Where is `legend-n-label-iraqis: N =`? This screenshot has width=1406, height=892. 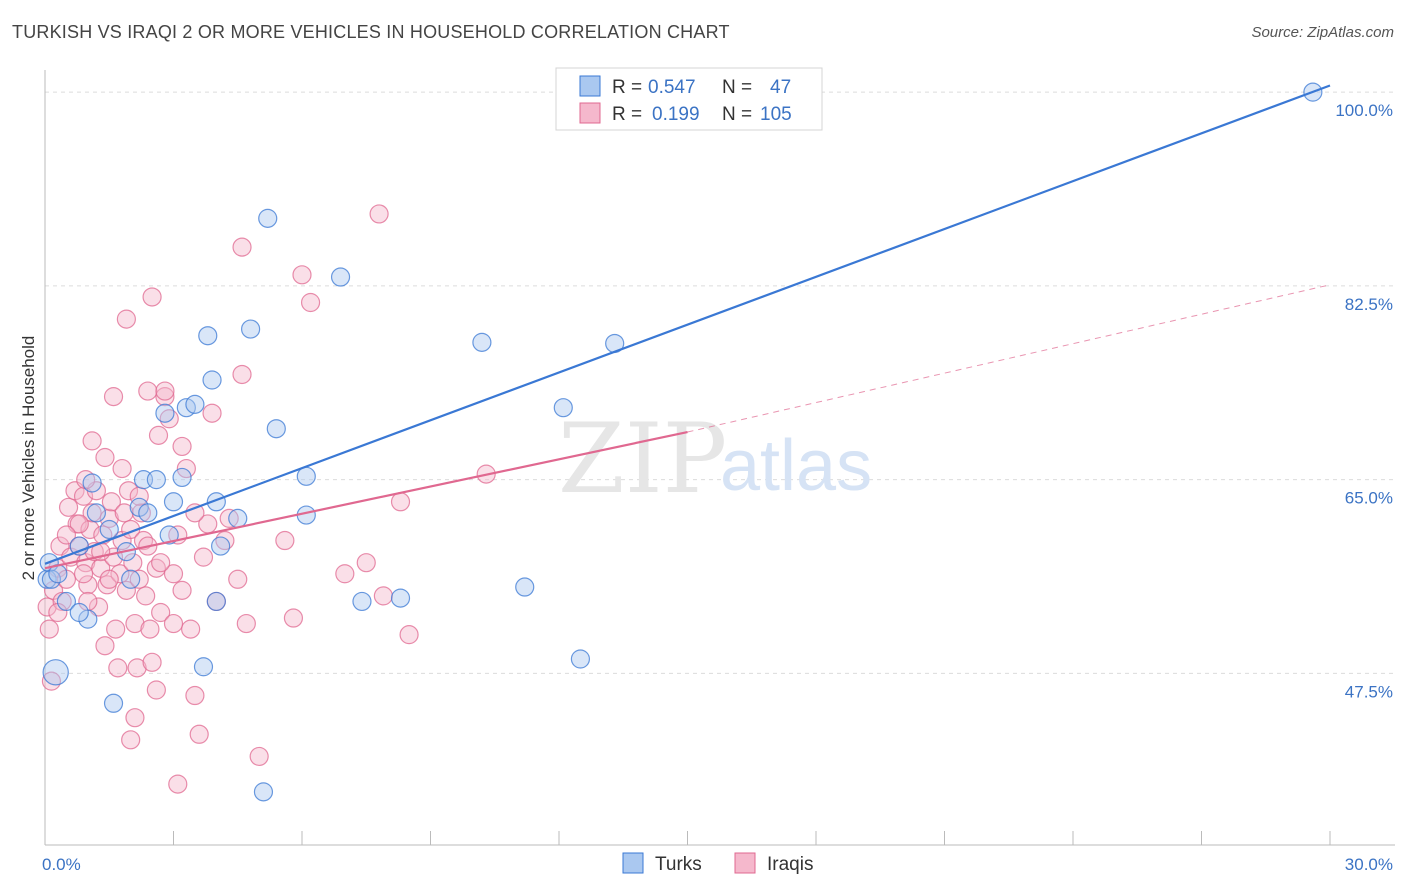
legend-n-label-iraqis: N = is located at coordinates (737, 114).